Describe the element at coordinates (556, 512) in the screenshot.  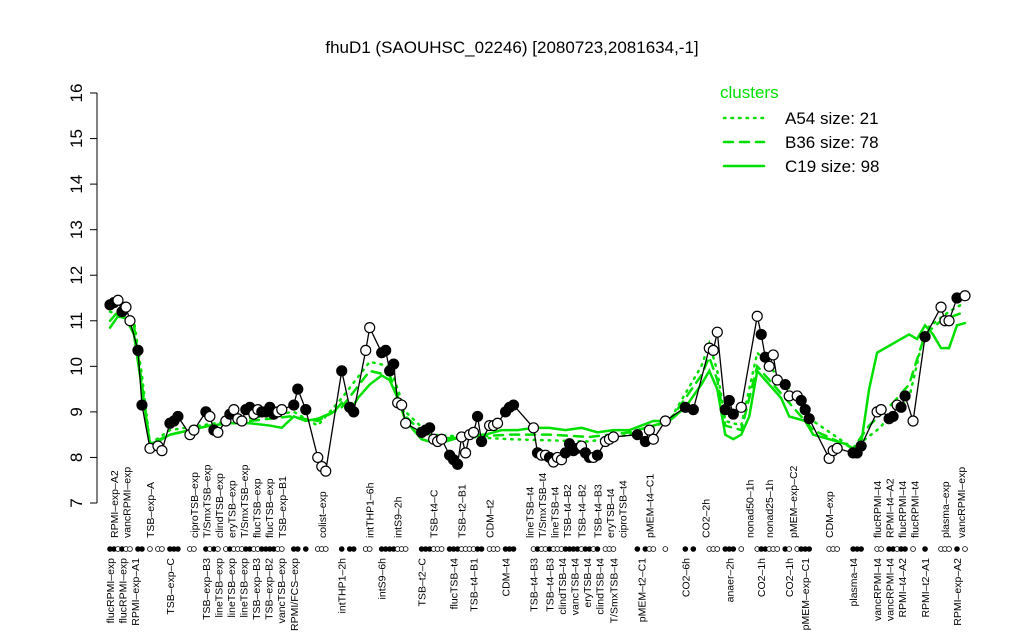
I see `x-tick-label: lineTSB–t4` at that location.